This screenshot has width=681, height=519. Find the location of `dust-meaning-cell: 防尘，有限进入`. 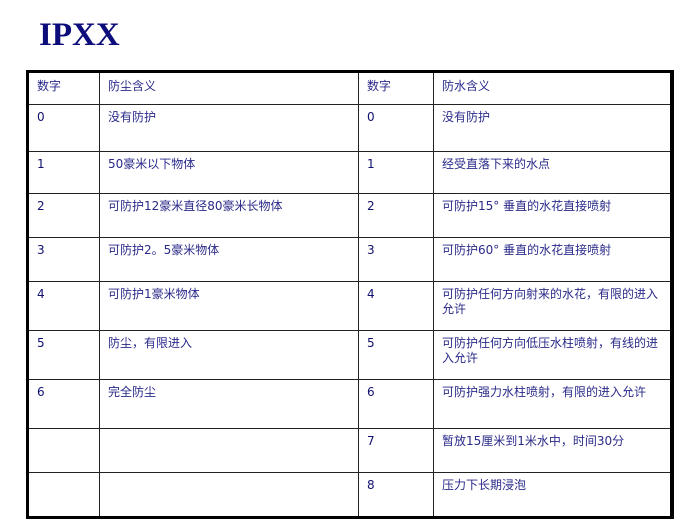

dust-meaning-cell: 防尘，有限进入 is located at coordinates (229, 355).